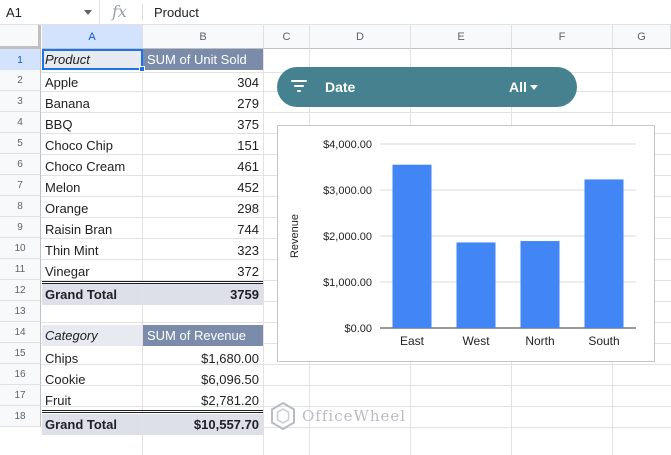  I want to click on table-row-label: Melon, so click(63, 187).